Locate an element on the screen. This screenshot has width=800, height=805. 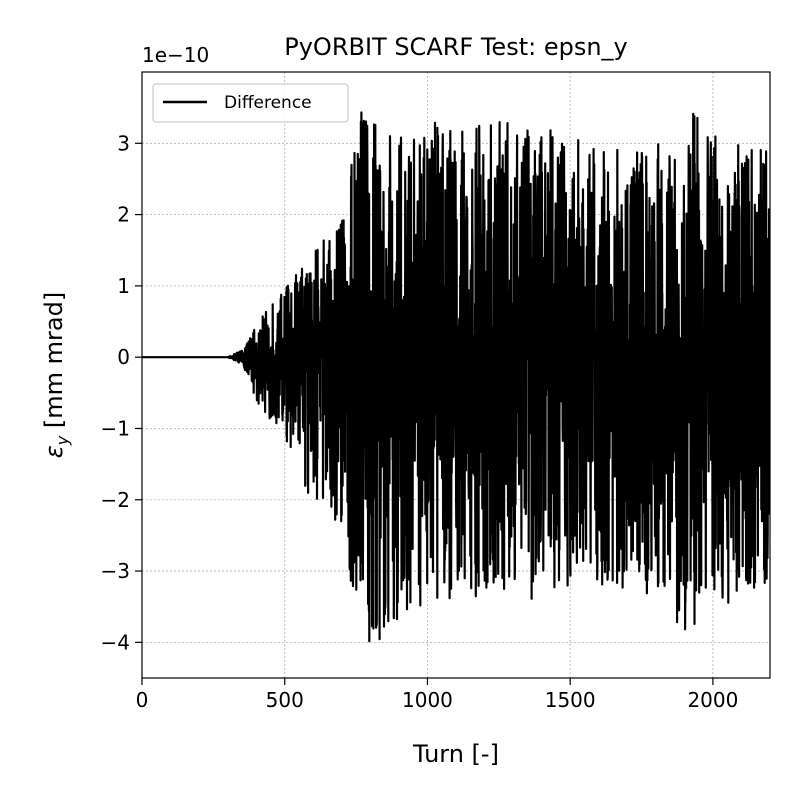
y-axis-label: εy [mm mrad] is located at coordinates (56, 375).